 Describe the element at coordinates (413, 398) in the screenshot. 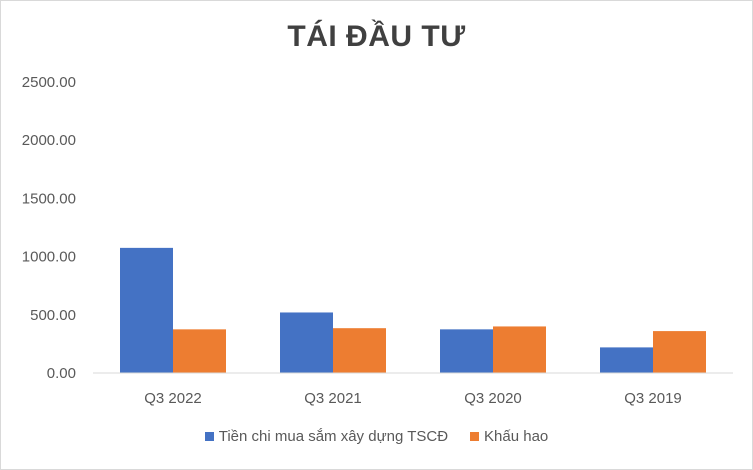

I see `x-axis: Q3 2022 Q3 2021 Q3 2020 Q3 2019` at that location.